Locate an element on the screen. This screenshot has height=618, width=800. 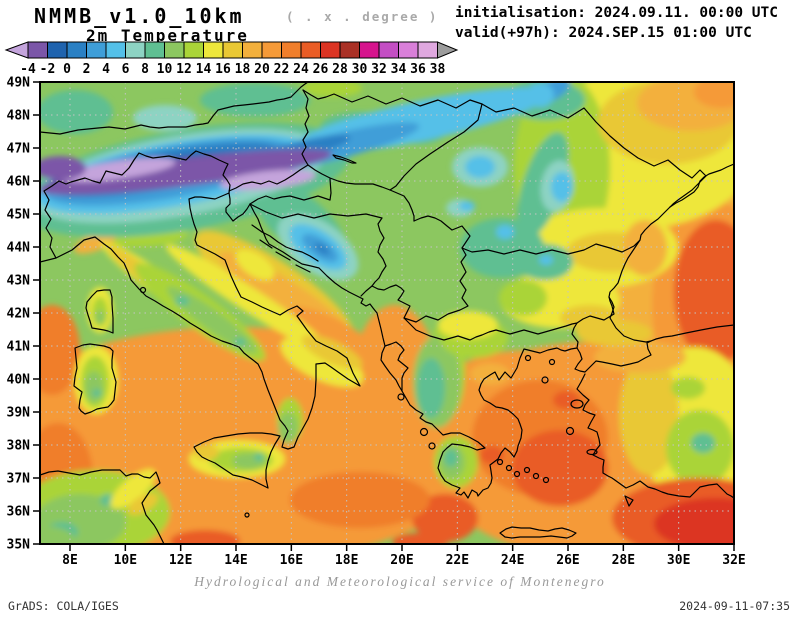
border-sava-drina is located at coordinates (318, 250).